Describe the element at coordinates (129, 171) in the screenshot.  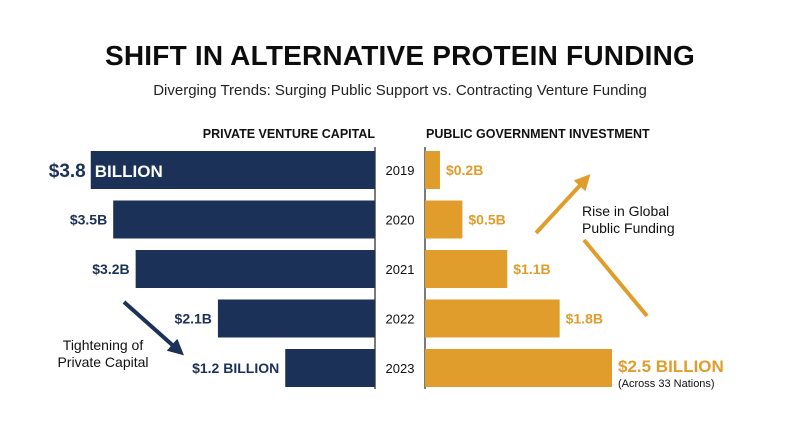
I see `private-value-label-unit-2019: BILLION` at that location.